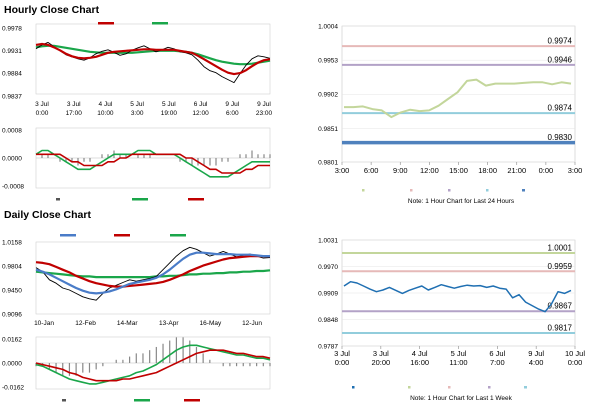 This screenshot has width=600, height=413. What do you see at coordinates (420, 353) in the screenshot?
I see `x-tick-date: 4 Jul` at bounding box center [420, 353].